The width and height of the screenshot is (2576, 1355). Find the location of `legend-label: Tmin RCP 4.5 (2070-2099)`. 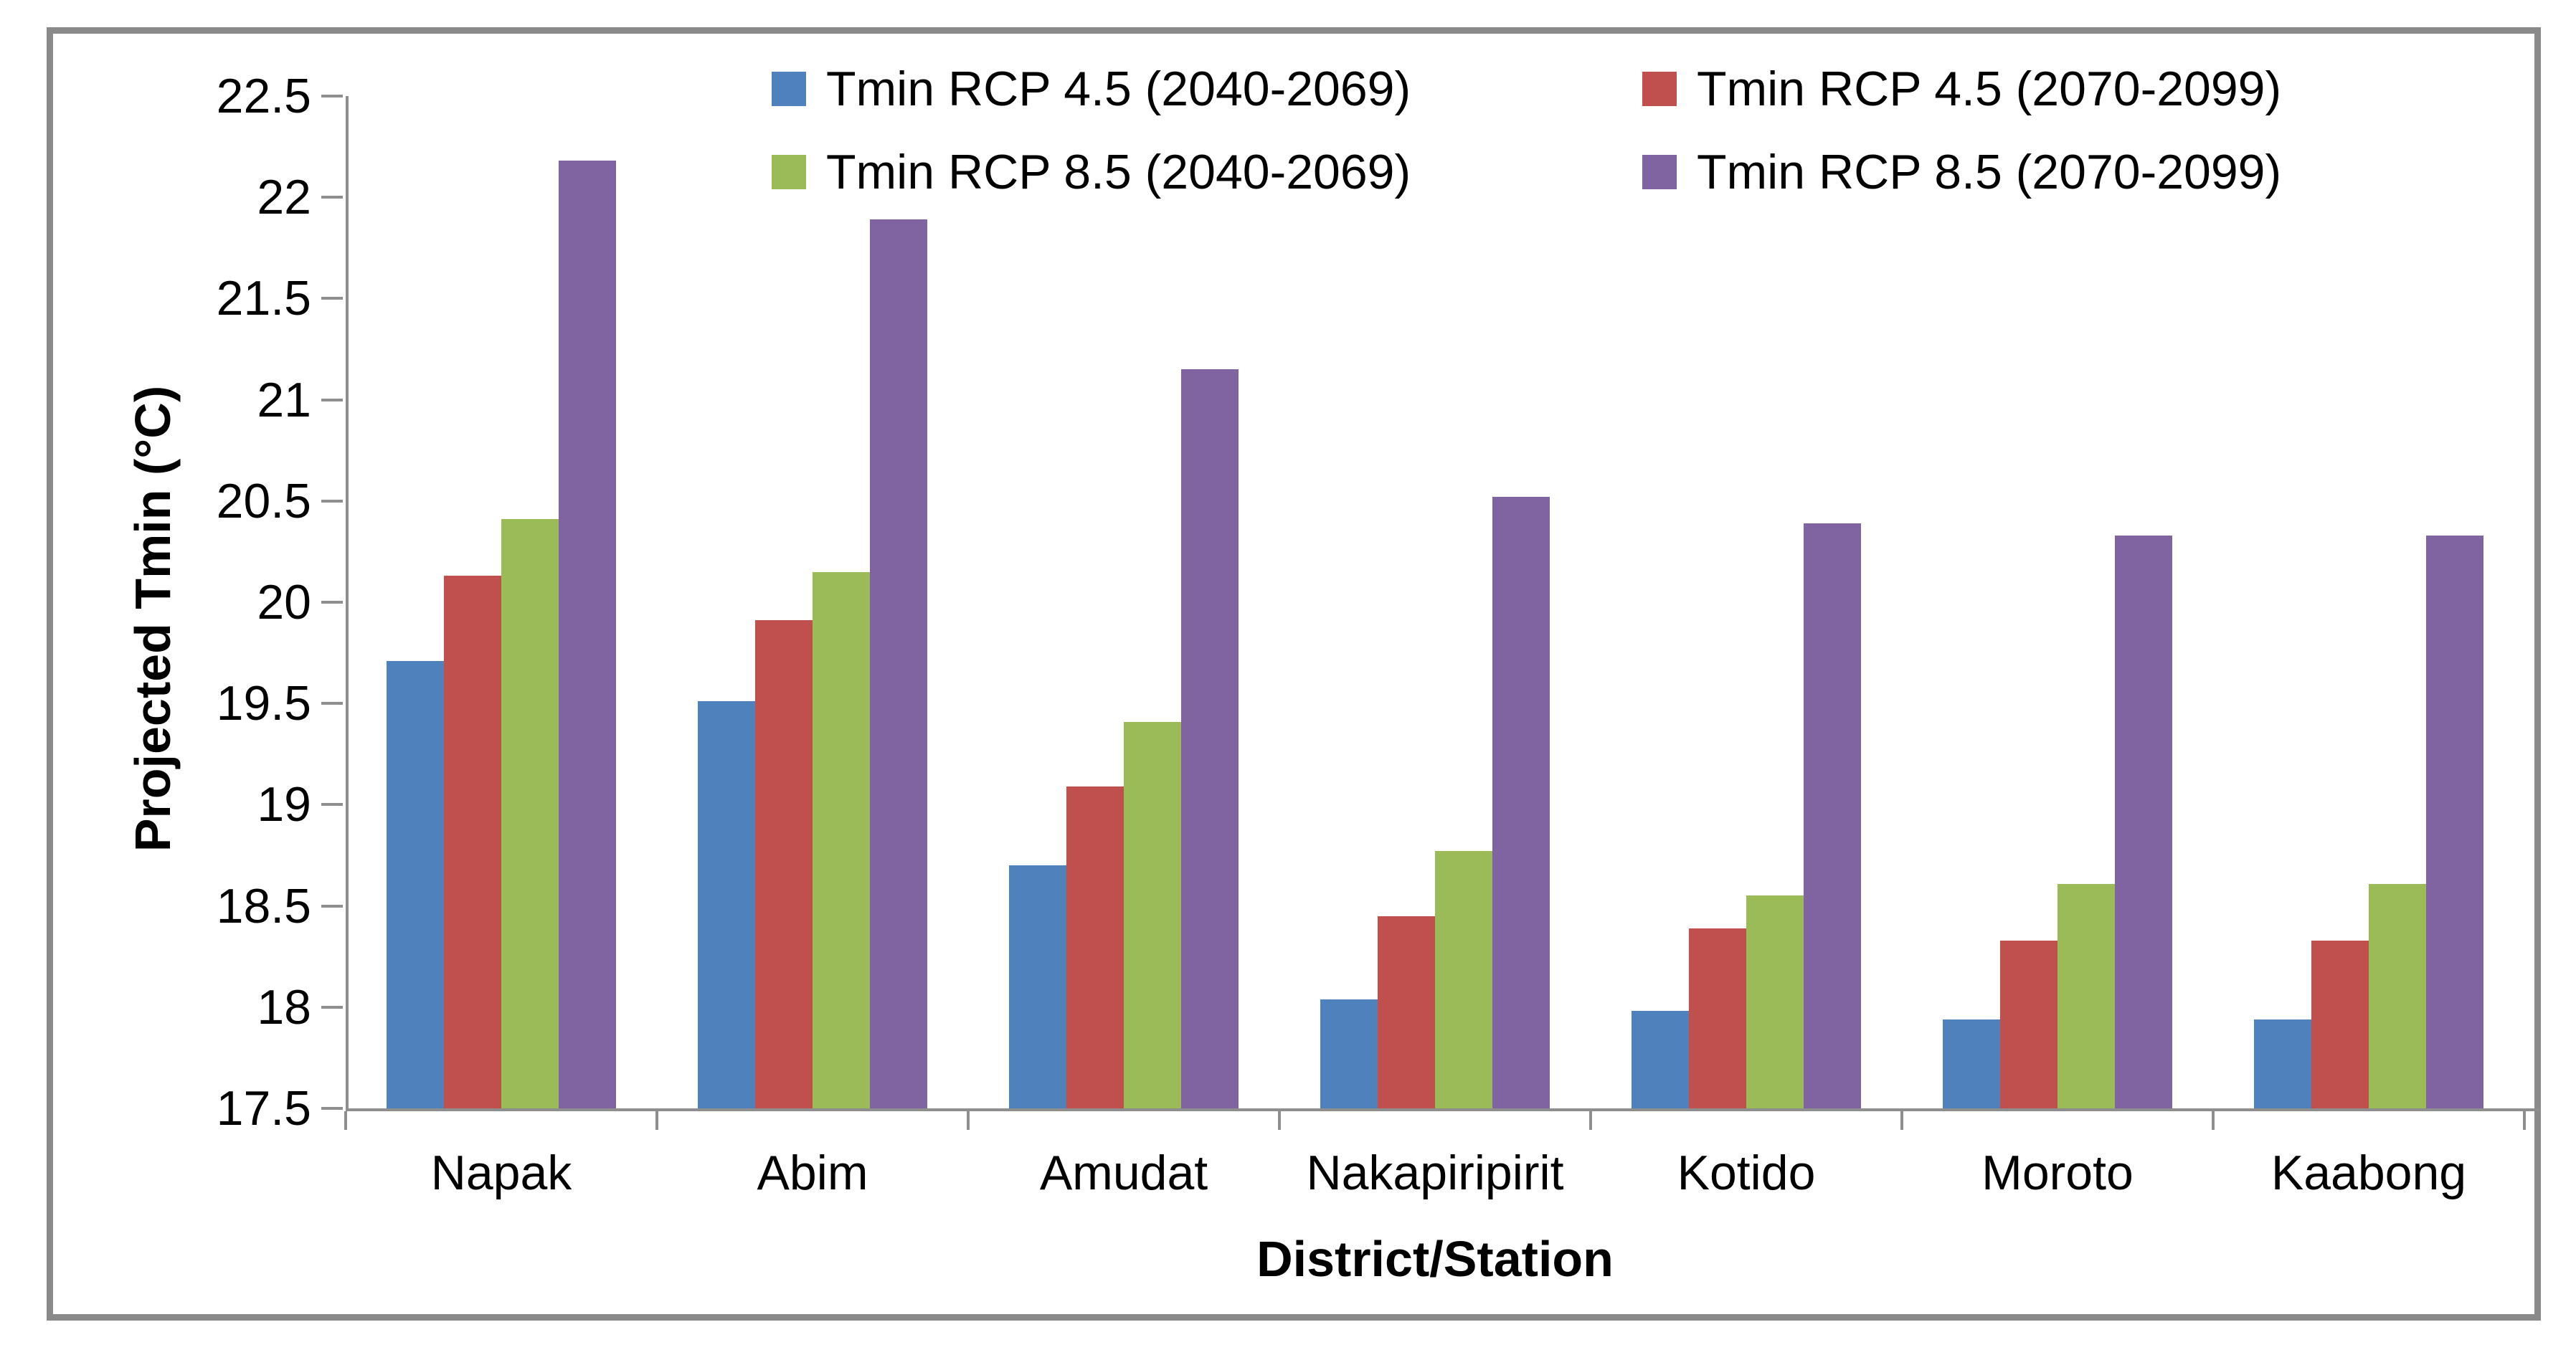

legend-label: Tmin RCP 4.5 (2070-2099) is located at coordinates (1989, 89).